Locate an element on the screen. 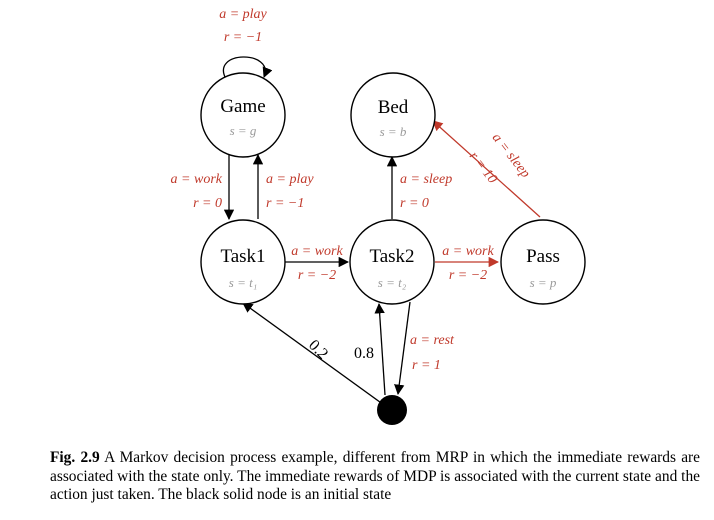  label-game-self-reward: r = −1 is located at coordinates (243, 37).